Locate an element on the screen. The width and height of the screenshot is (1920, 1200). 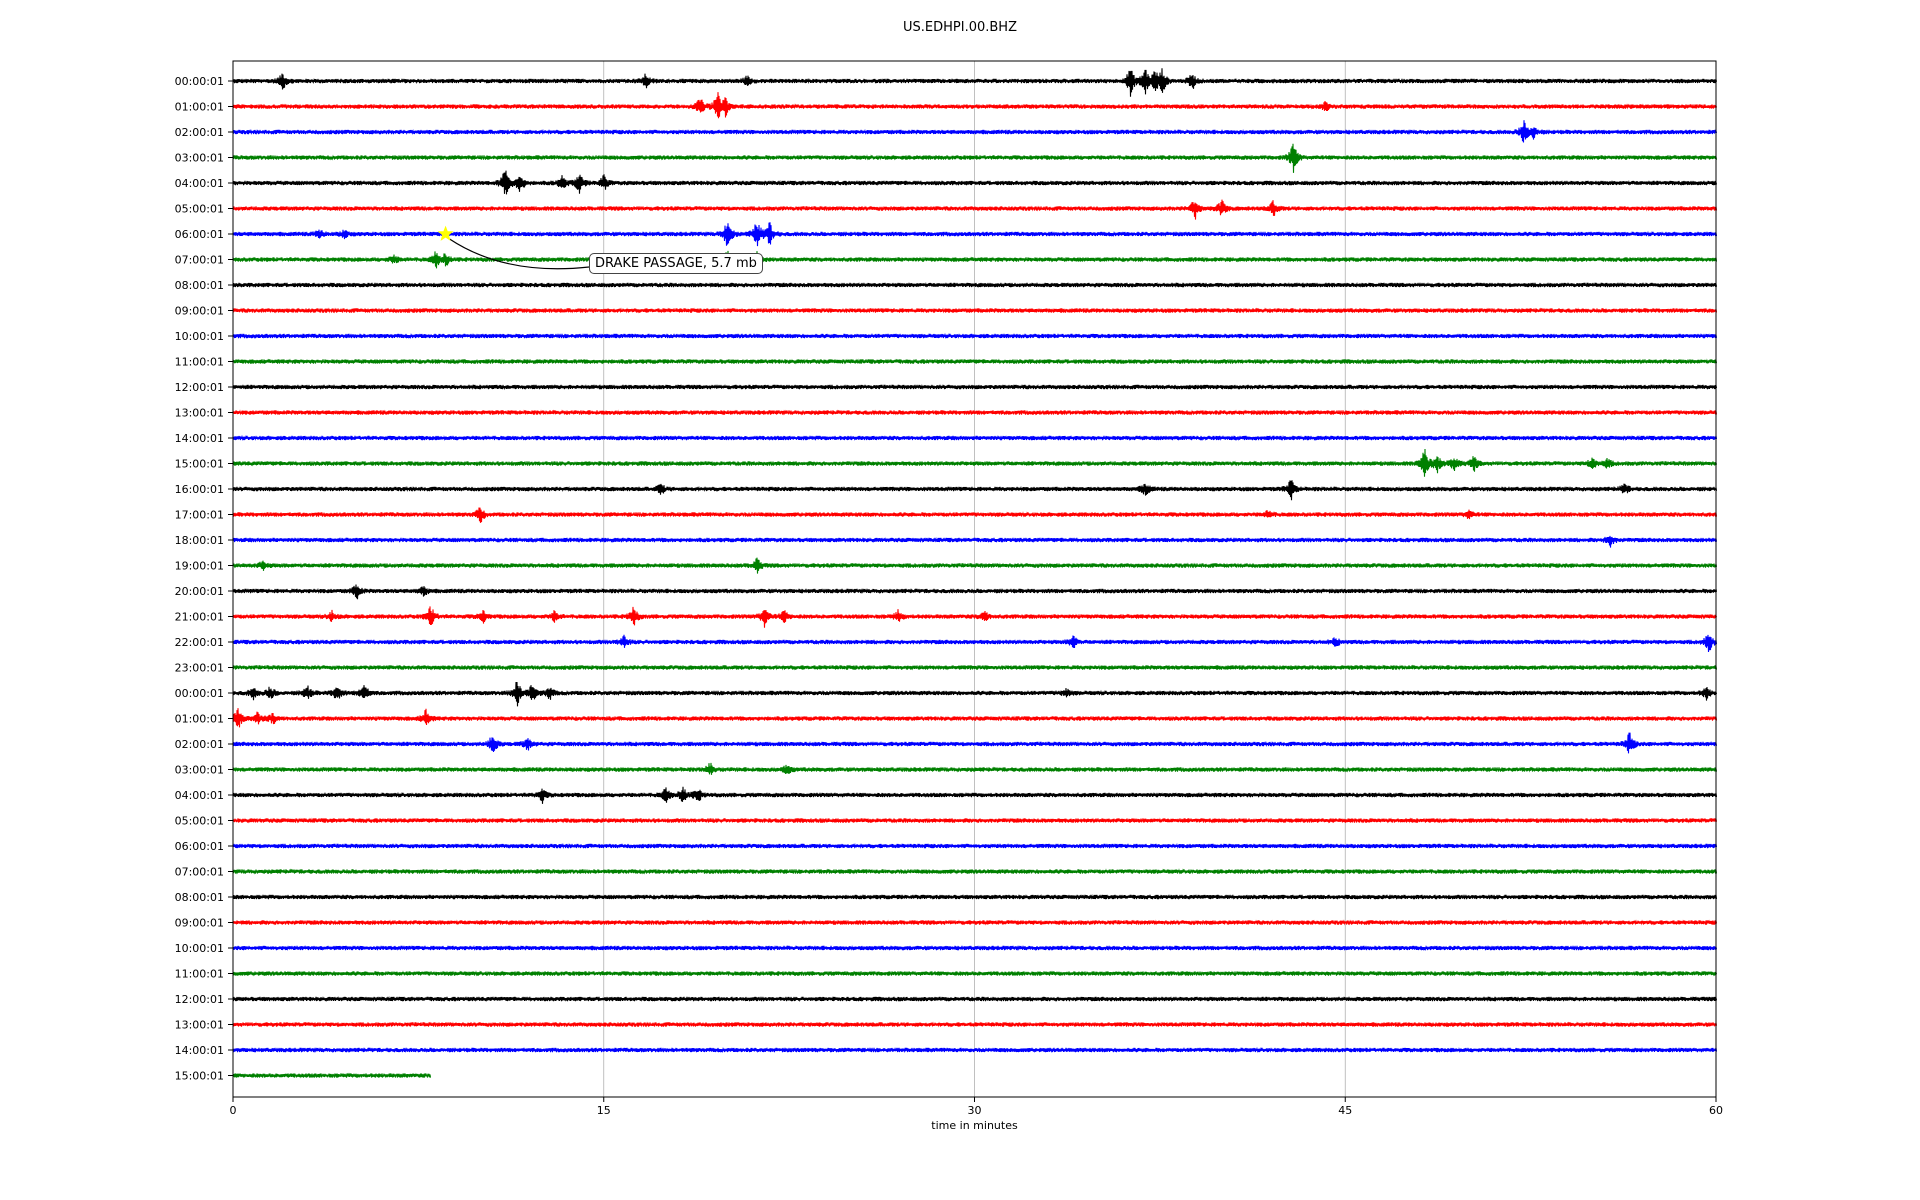
y-tick-label-35: 11:00:01 is located at coordinates (199, 974).